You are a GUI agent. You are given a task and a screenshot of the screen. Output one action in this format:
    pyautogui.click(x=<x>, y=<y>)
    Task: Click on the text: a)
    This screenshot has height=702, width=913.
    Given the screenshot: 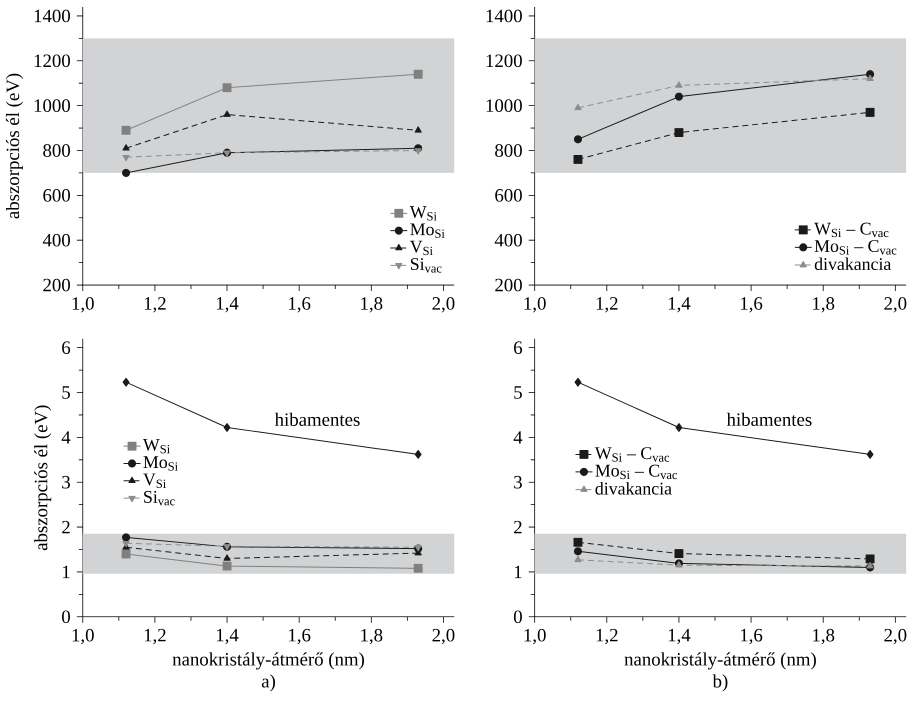 What is the action you would take?
    pyautogui.click(x=268, y=683)
    